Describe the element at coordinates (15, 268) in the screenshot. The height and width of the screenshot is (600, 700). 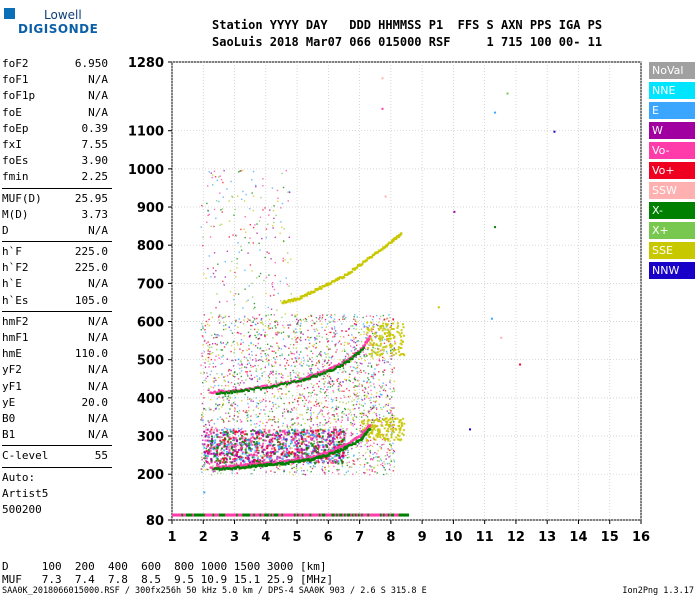
I see `param-name: h`F2` at that location.